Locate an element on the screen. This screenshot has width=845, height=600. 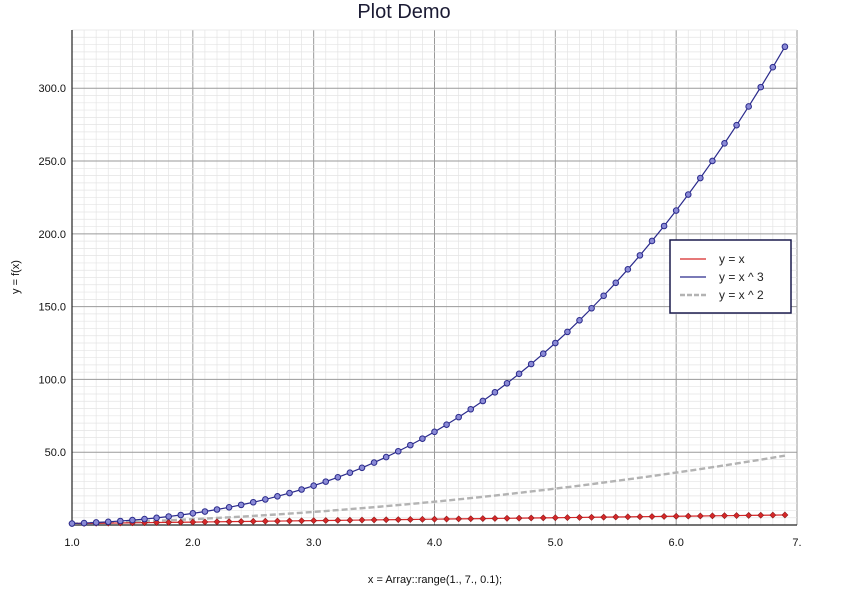
chart-title: Plot Demo is located at coordinates (403, 12).